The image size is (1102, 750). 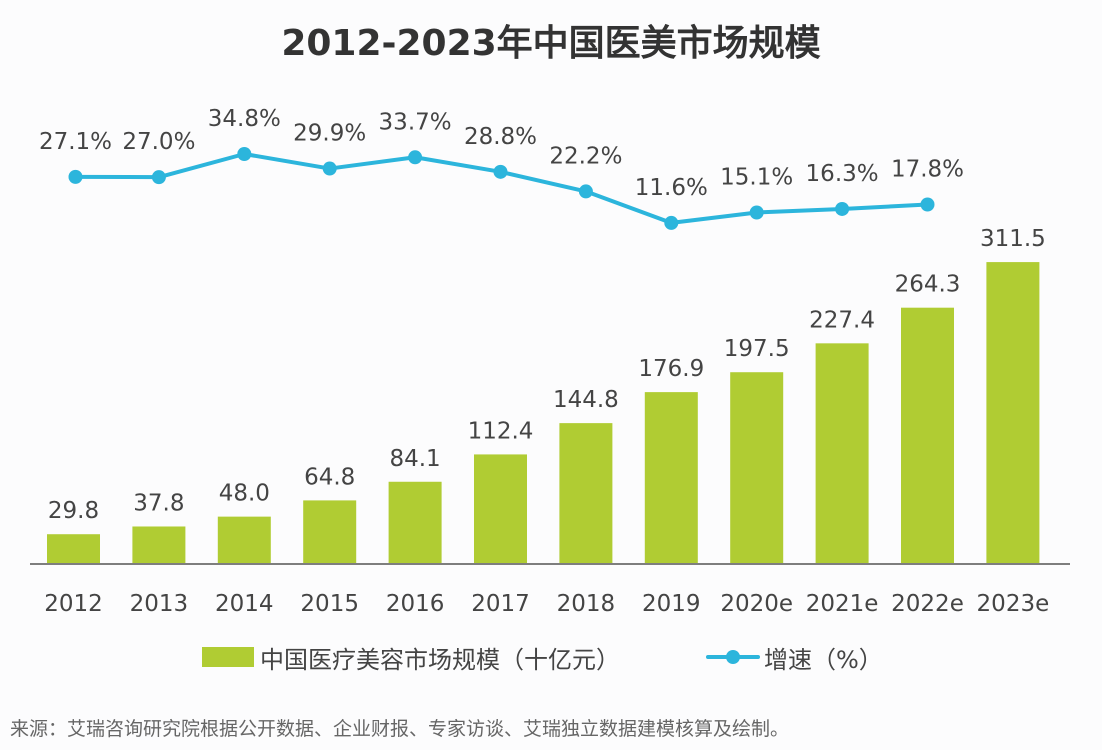 I want to click on growth-line, so click(x=501, y=188).